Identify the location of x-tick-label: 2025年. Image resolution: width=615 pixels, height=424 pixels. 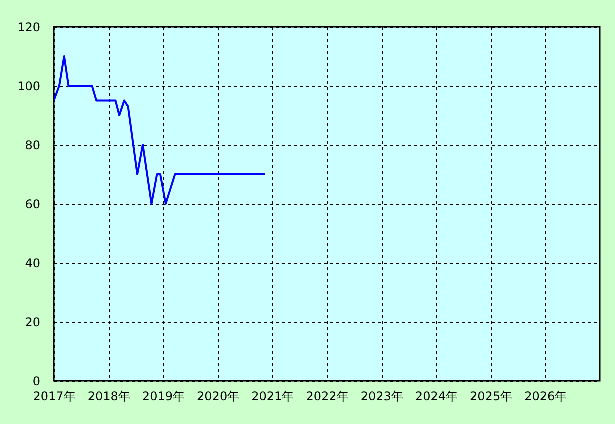
(491, 397).